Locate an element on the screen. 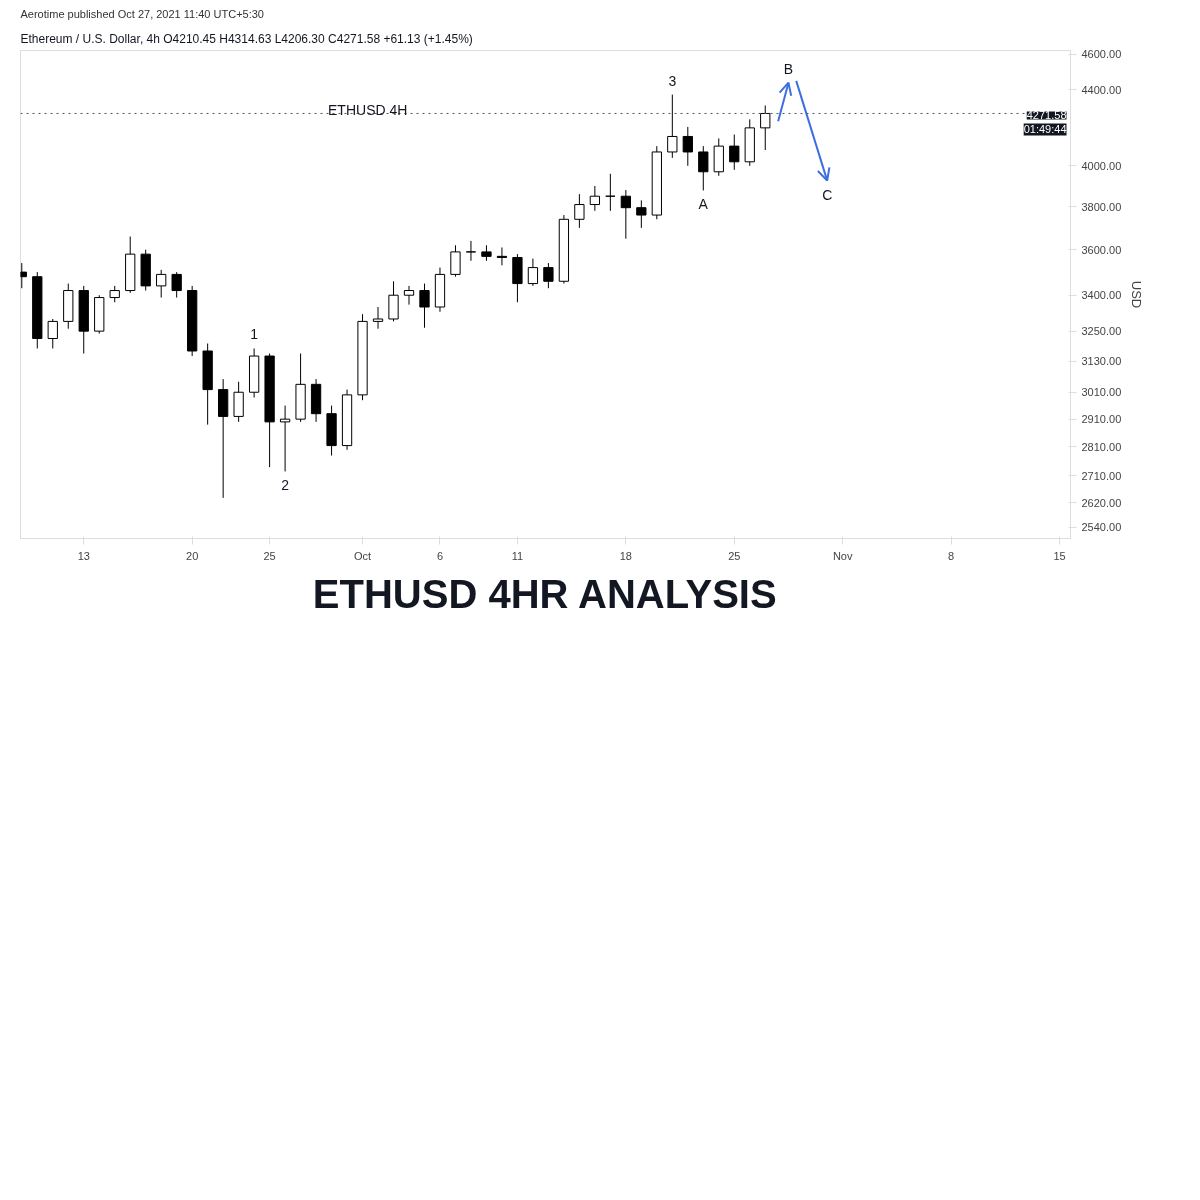 The width and height of the screenshot is (1200, 1200). y-tick-label: 4600.00 is located at coordinates (1101, 54).